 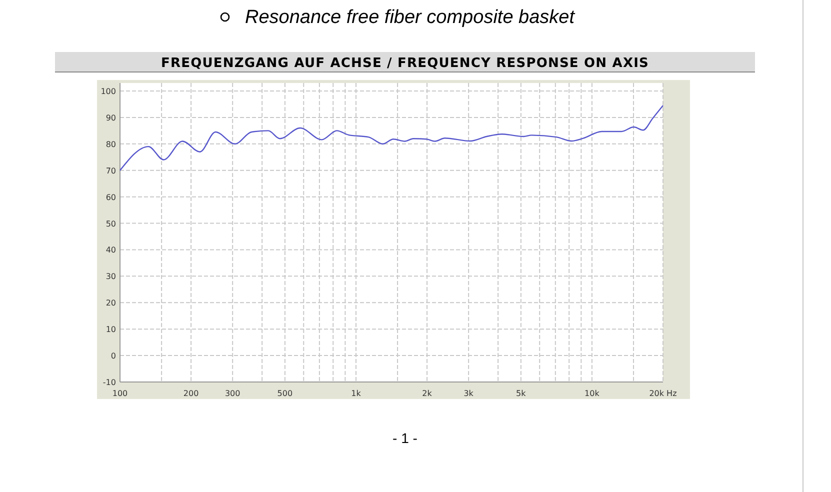 I want to click on x-tick-label: 20k Hz, so click(x=663, y=393).